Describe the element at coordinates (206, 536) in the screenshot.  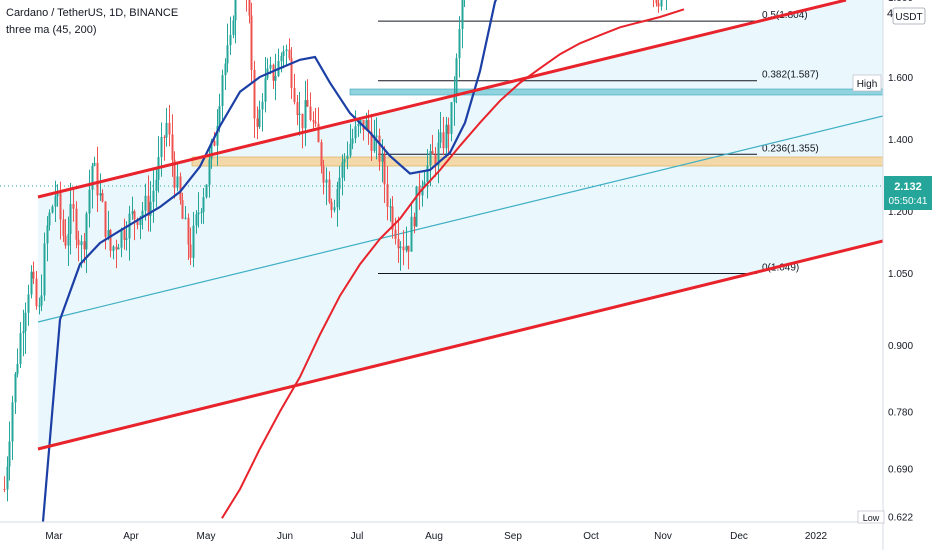
I see `x-tick-label: May` at that location.